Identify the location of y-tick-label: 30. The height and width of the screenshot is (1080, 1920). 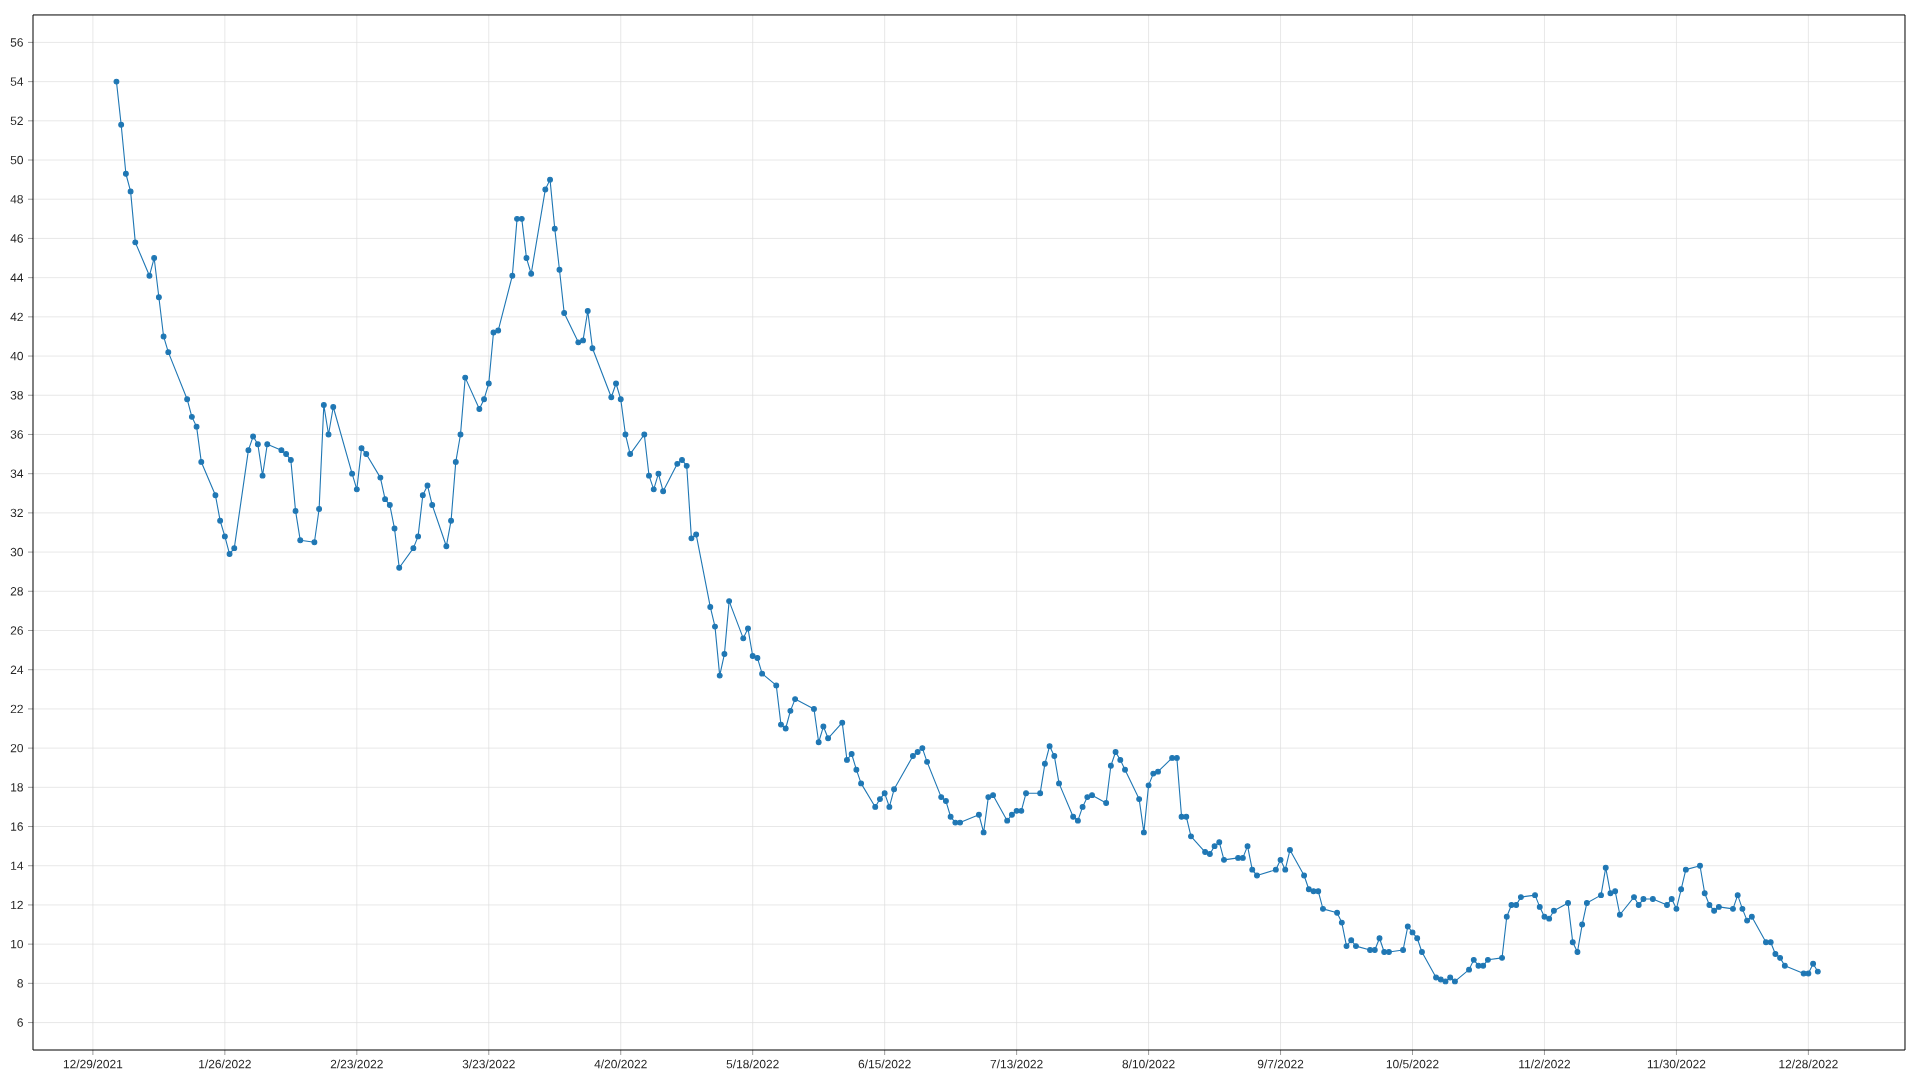
(17, 552).